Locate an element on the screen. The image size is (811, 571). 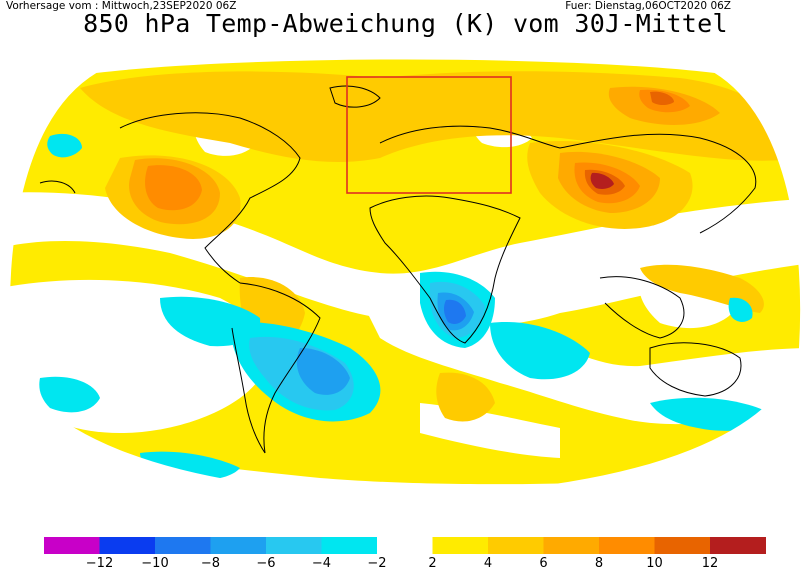
colorbar-gap is located at coordinates (405, 545).